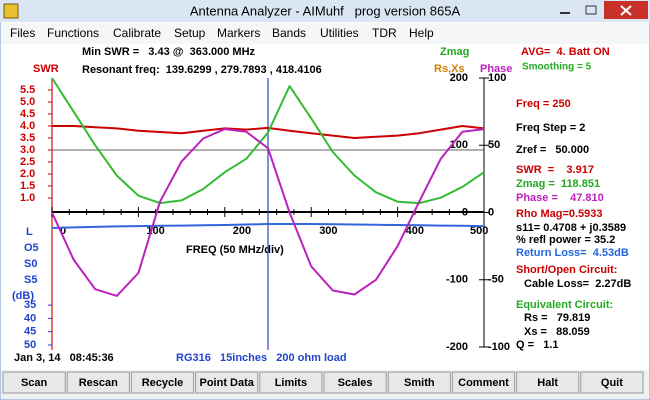  Describe the element at coordinates (22, 33) in the screenshot. I see `menu-item: Files` at that location.